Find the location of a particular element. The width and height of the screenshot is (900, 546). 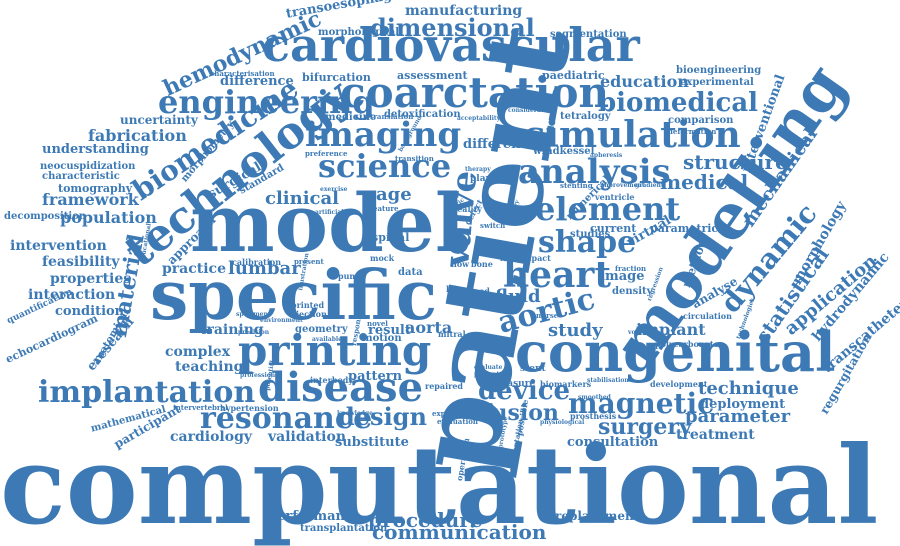

word-cage: cage is located at coordinates (388, 194).